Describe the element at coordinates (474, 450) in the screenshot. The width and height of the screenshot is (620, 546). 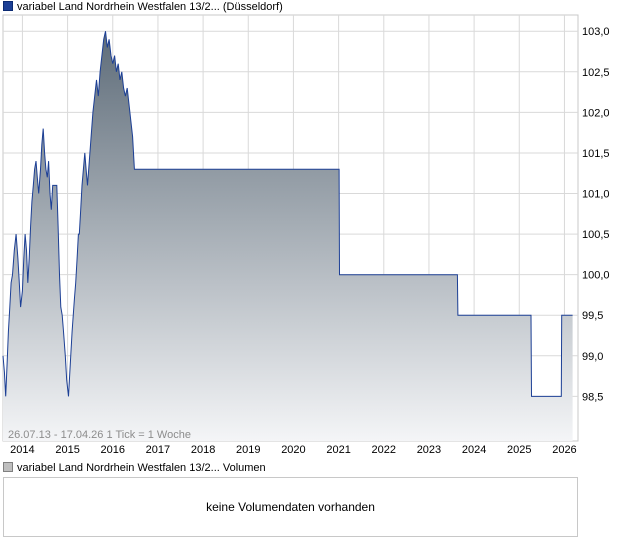
I see `x-tick-label: 2024` at that location.